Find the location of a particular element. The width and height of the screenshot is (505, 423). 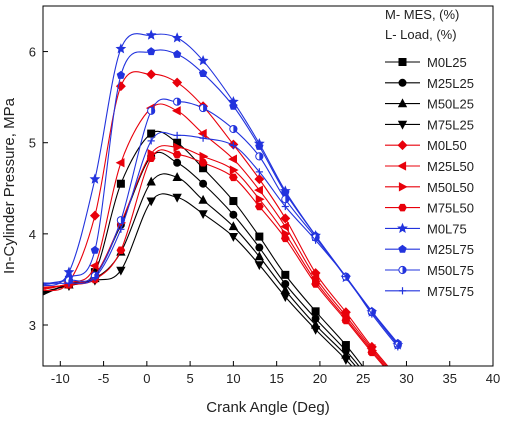

x-axis-title: Crank Angle (Deg) is located at coordinates (267, 407).